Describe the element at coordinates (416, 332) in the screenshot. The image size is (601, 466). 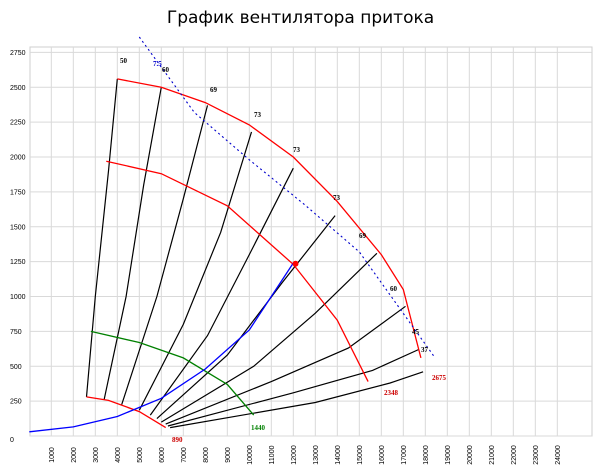
I see `eff-label-45: 45` at that location.